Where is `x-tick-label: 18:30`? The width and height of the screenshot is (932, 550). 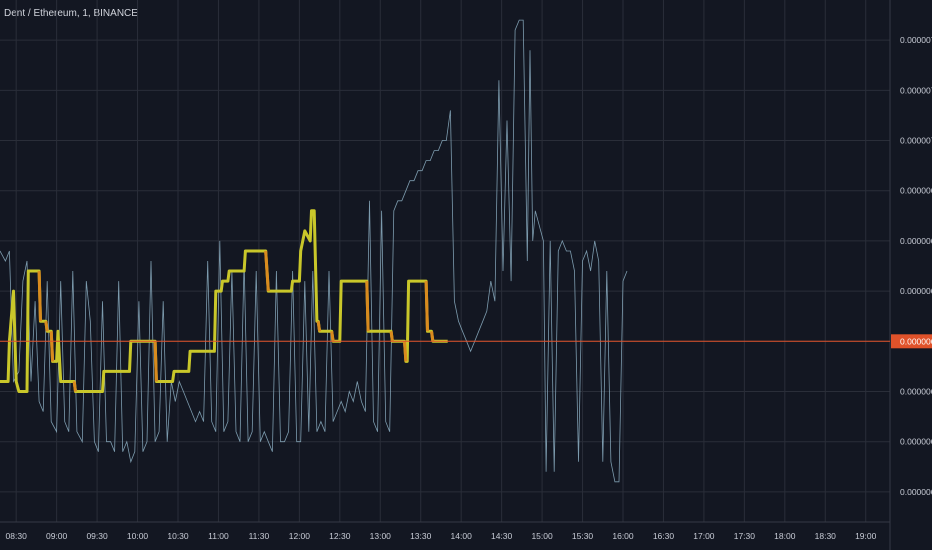 x-tick-label: 18:30 is located at coordinates (826, 536).